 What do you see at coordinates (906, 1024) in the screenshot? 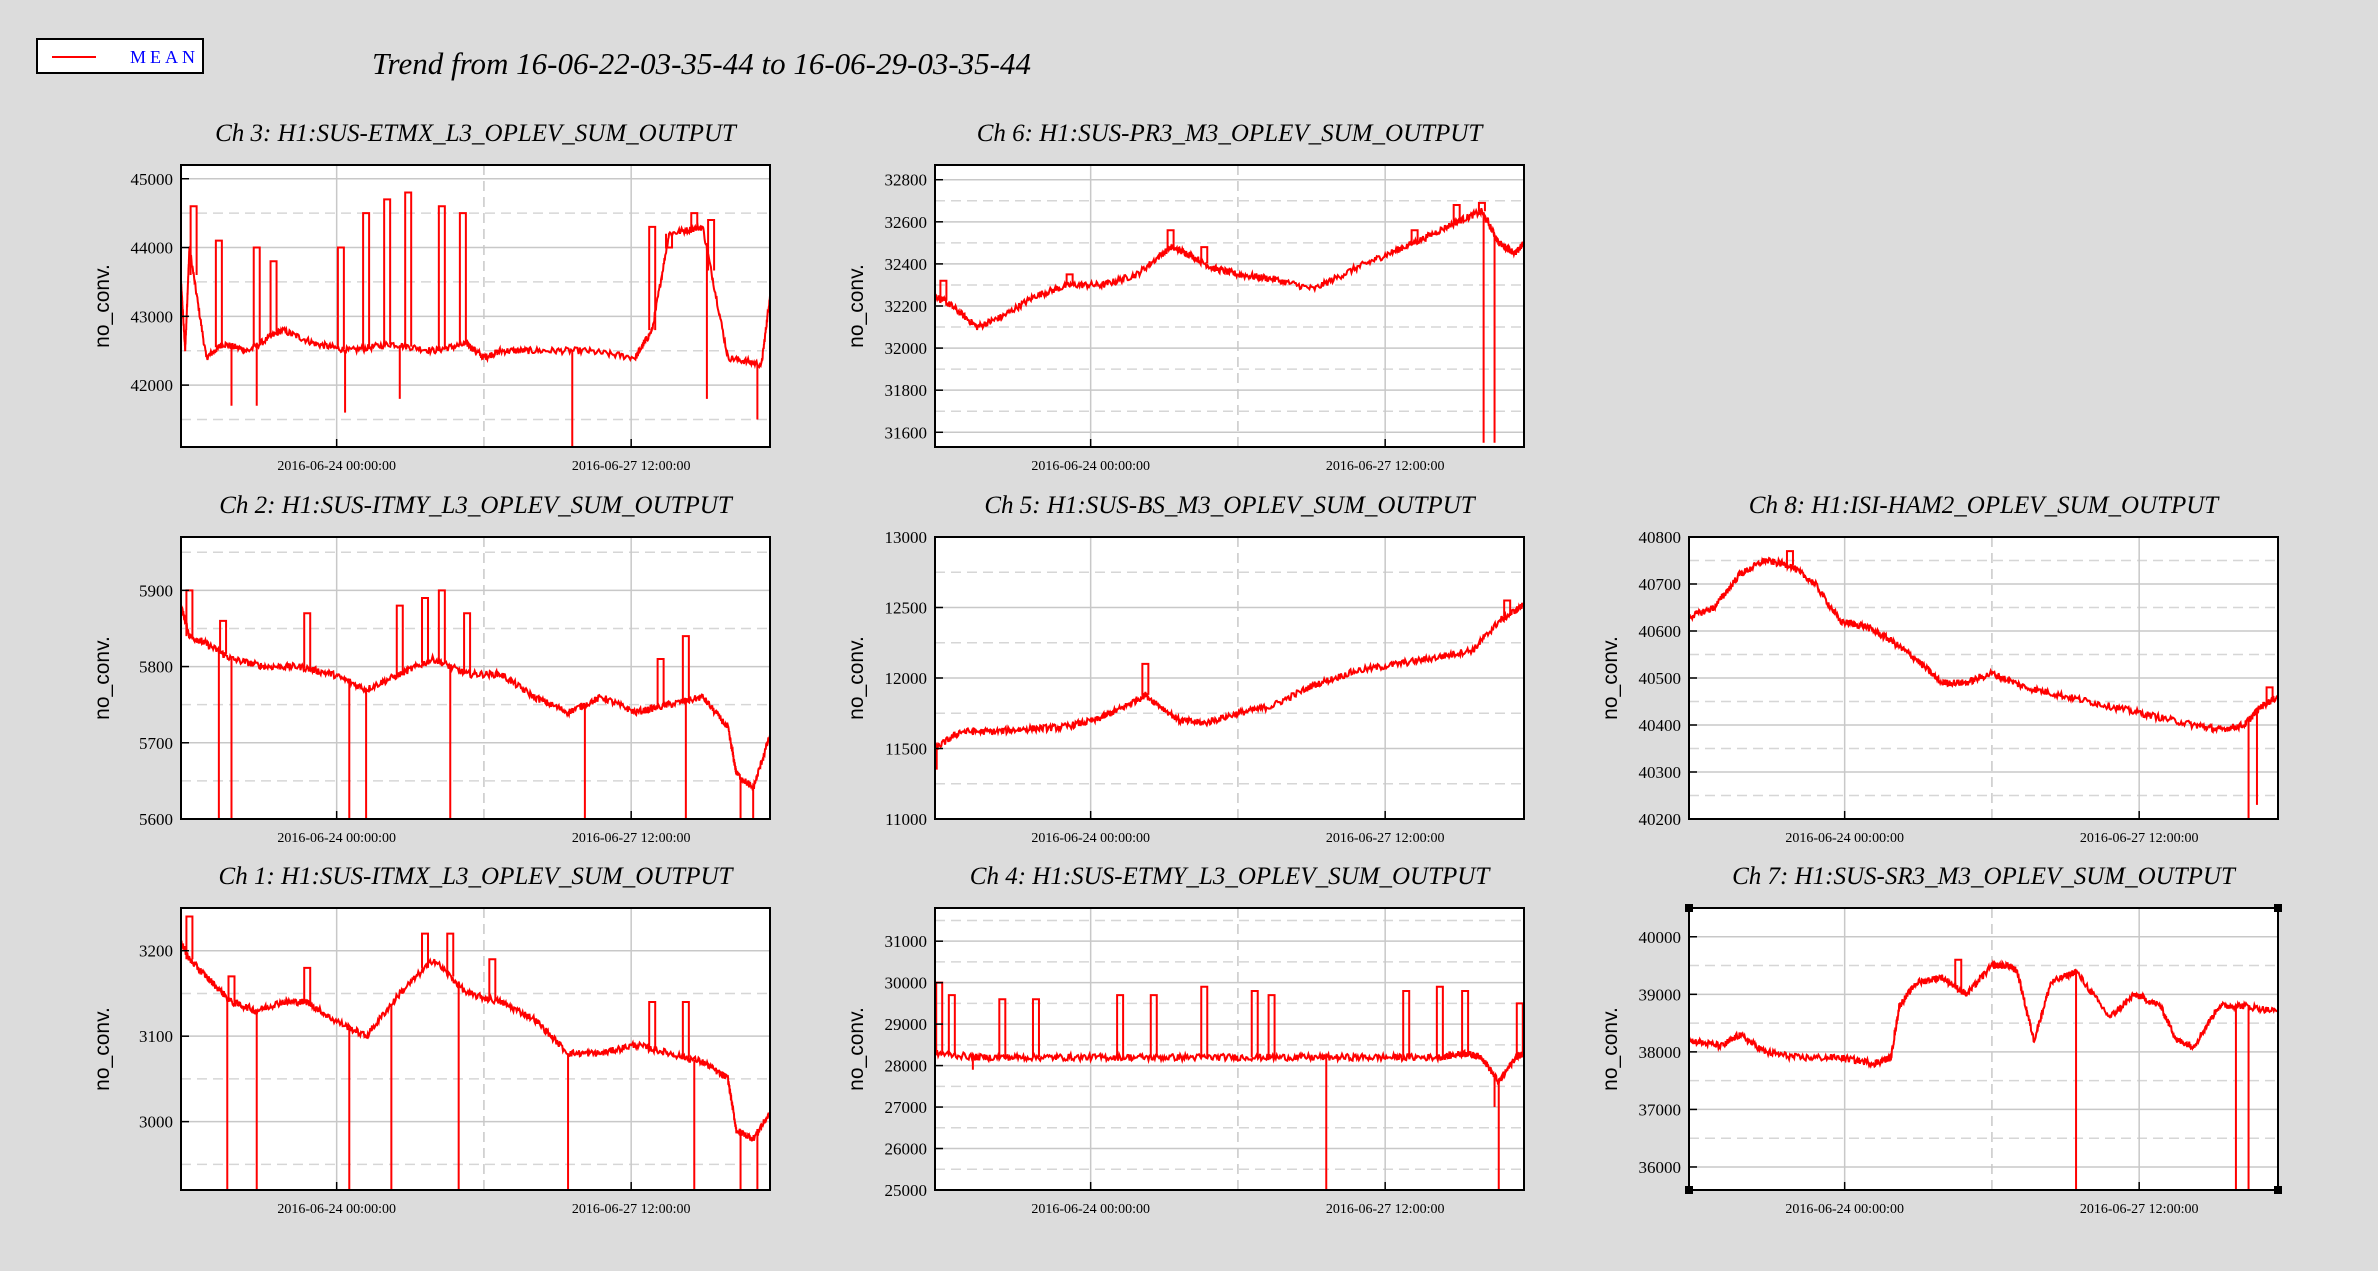
I see `y-tick-label: 29000` at bounding box center [906, 1024].